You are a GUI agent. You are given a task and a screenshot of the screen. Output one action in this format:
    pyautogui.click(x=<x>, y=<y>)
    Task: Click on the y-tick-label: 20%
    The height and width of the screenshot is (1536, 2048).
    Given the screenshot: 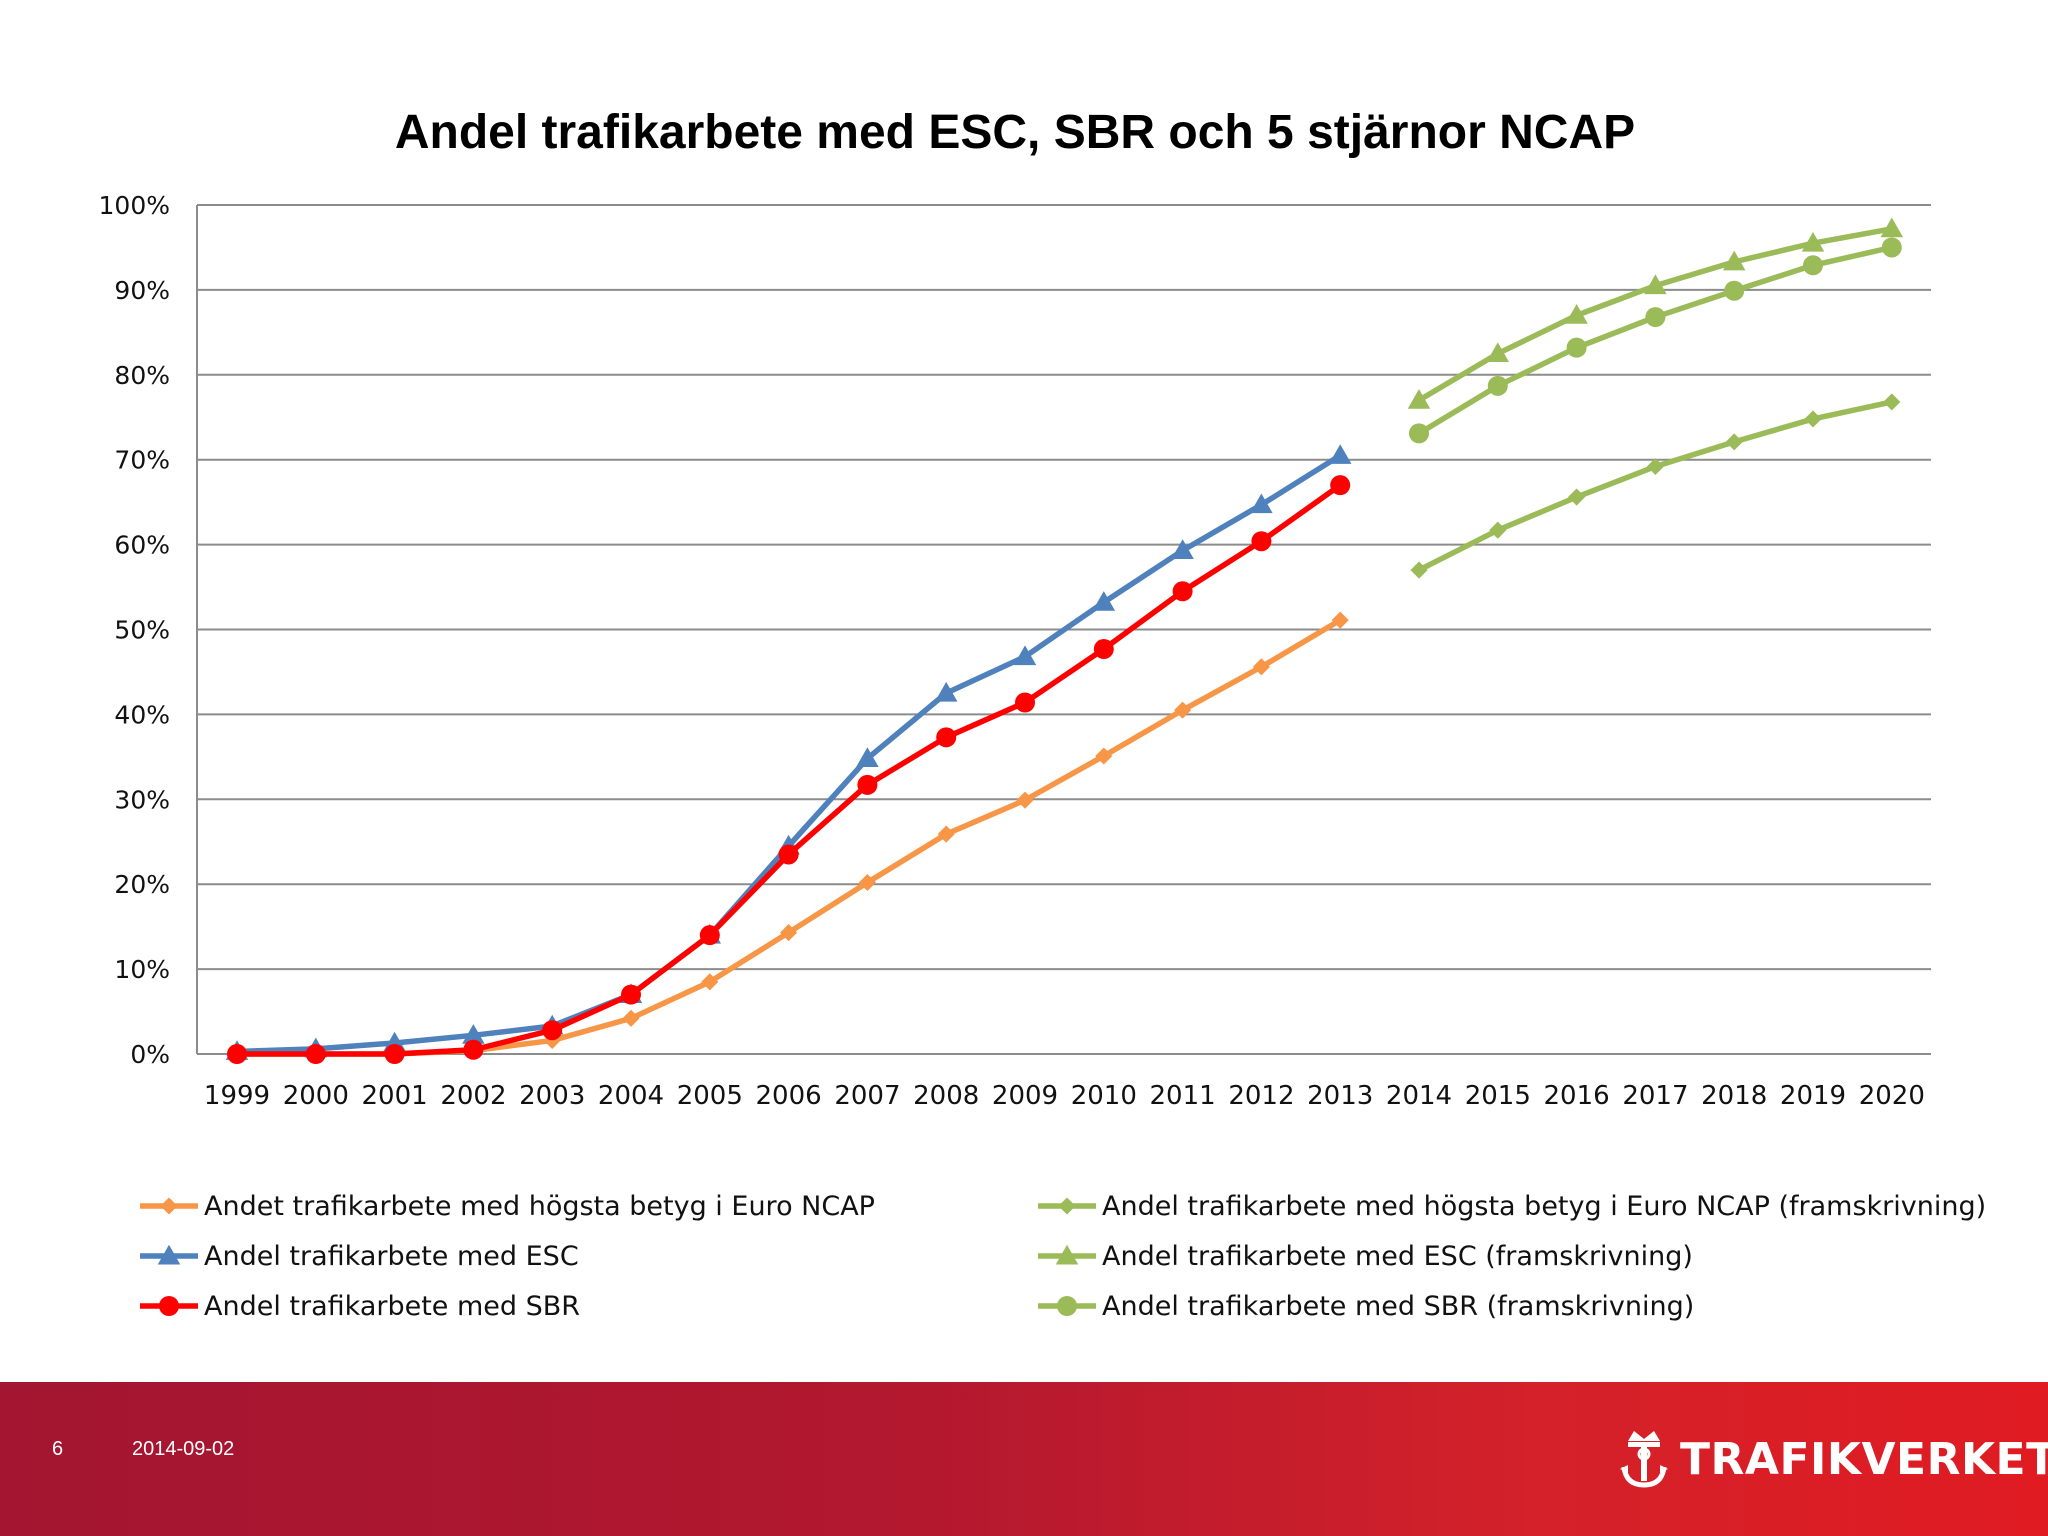 What is the action you would take?
    pyautogui.click(x=142, y=884)
    